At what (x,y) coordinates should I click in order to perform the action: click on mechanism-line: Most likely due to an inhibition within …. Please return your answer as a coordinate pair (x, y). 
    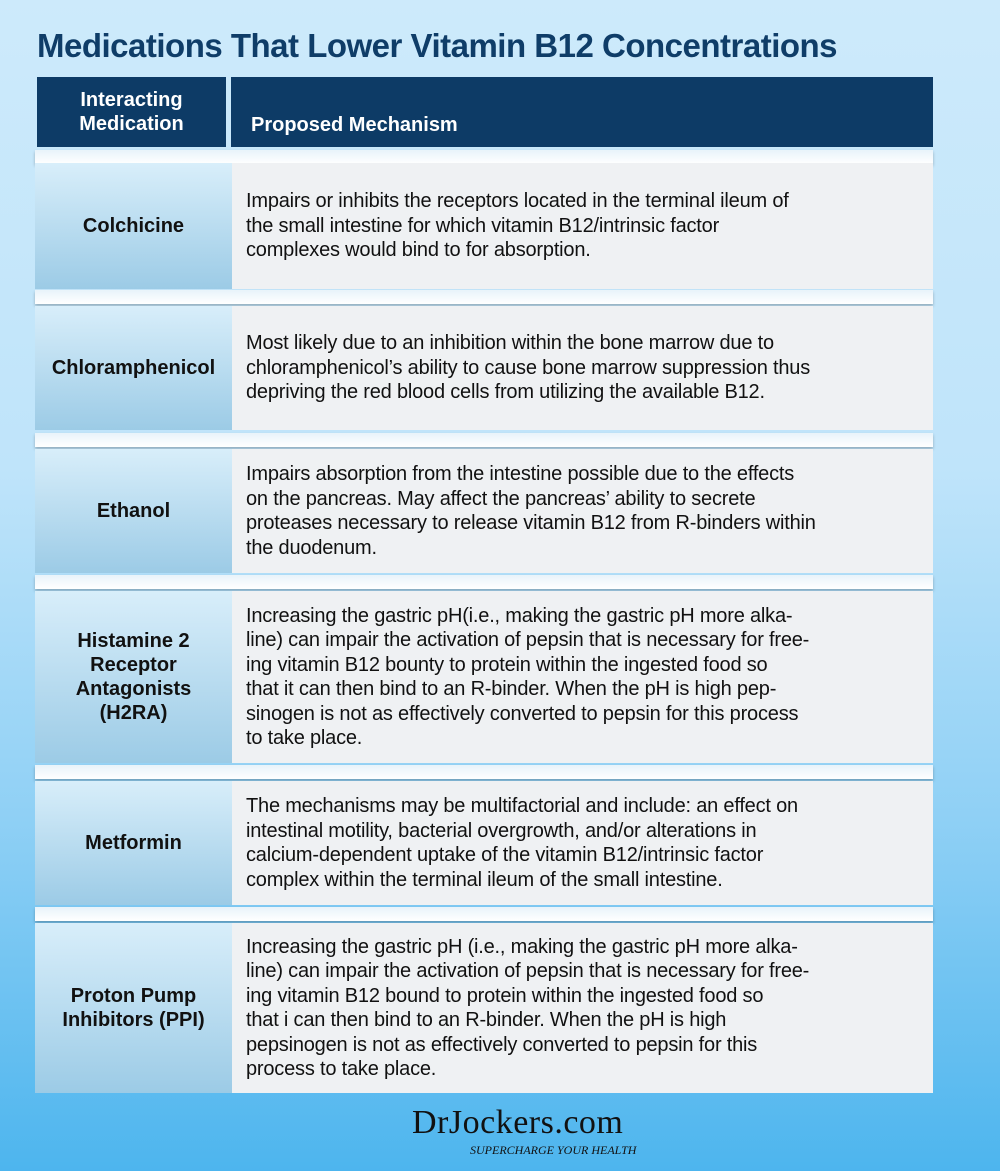
    Looking at the image, I should click on (510, 343).